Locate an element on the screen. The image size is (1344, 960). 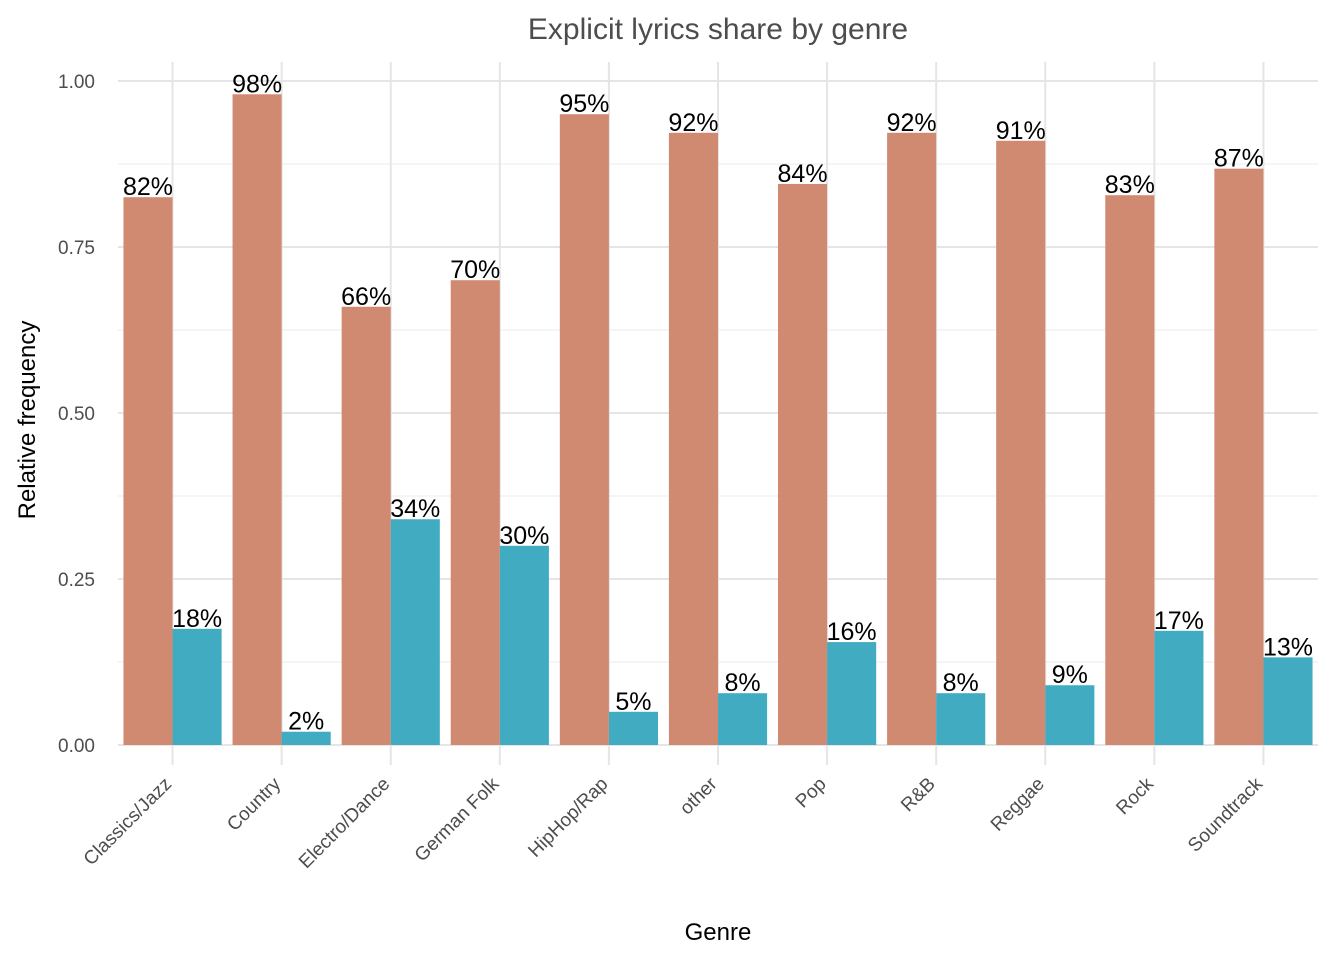
bar-value-label: 83% is located at coordinates (1130, 185).